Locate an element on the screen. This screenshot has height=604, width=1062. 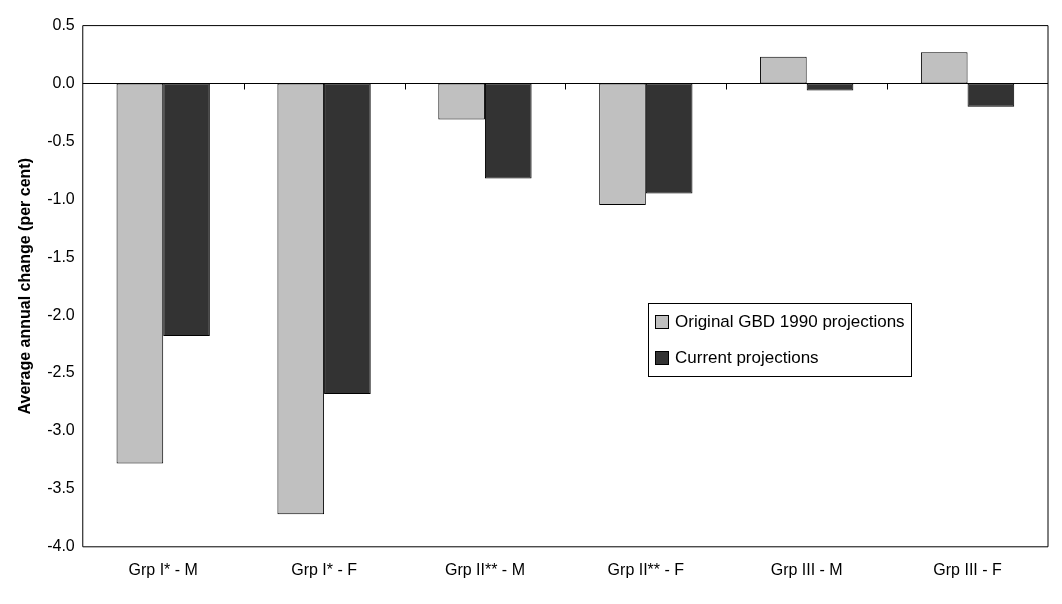
y-tick-label: 0.0 is located at coordinates (63, 82).